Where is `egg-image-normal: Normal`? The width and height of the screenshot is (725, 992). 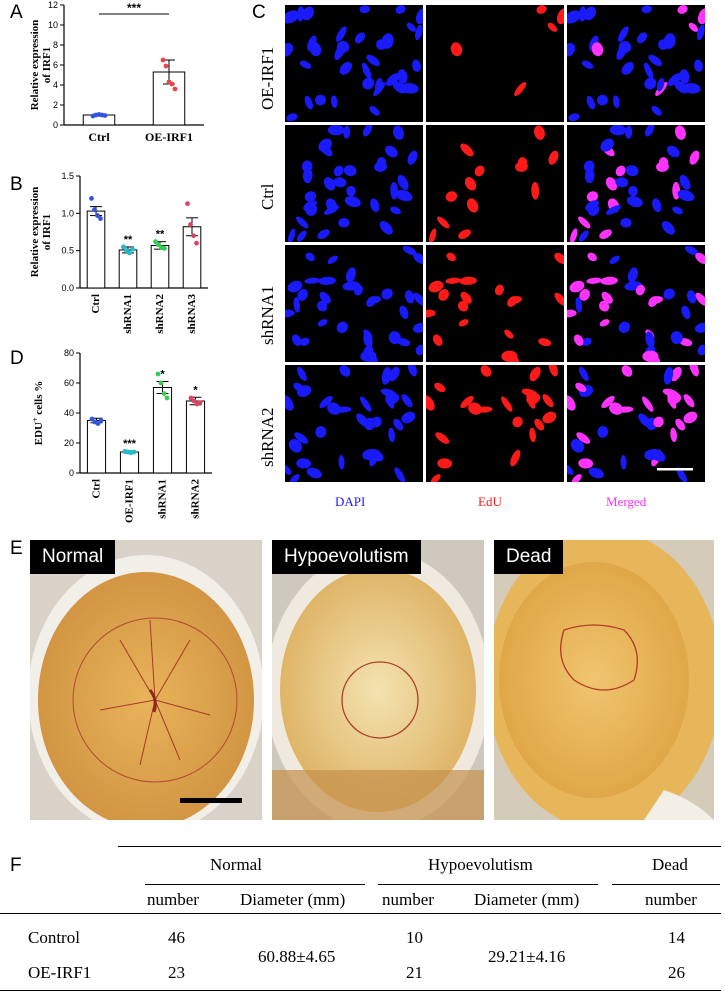 egg-image-normal: Normal is located at coordinates (146, 680).